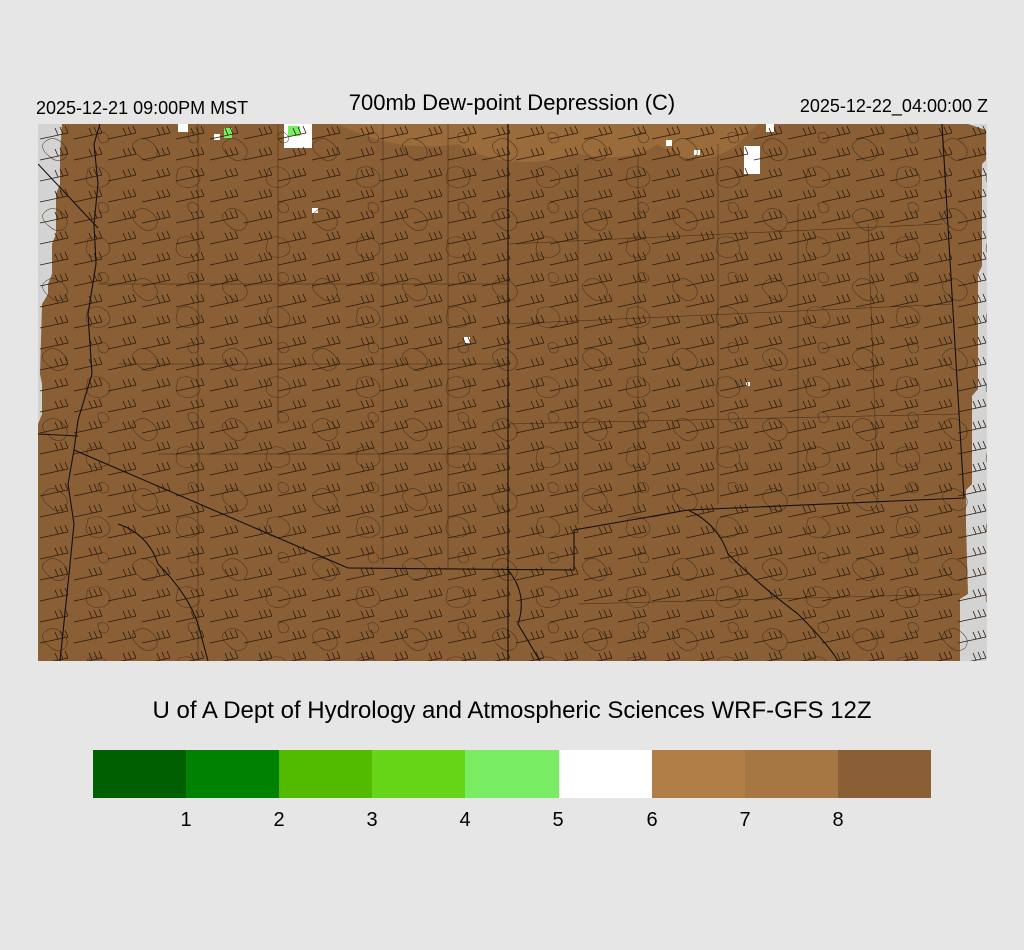 This screenshot has height=950, width=1024. I want to click on colorbar-tick-label: 8, so click(838, 820).